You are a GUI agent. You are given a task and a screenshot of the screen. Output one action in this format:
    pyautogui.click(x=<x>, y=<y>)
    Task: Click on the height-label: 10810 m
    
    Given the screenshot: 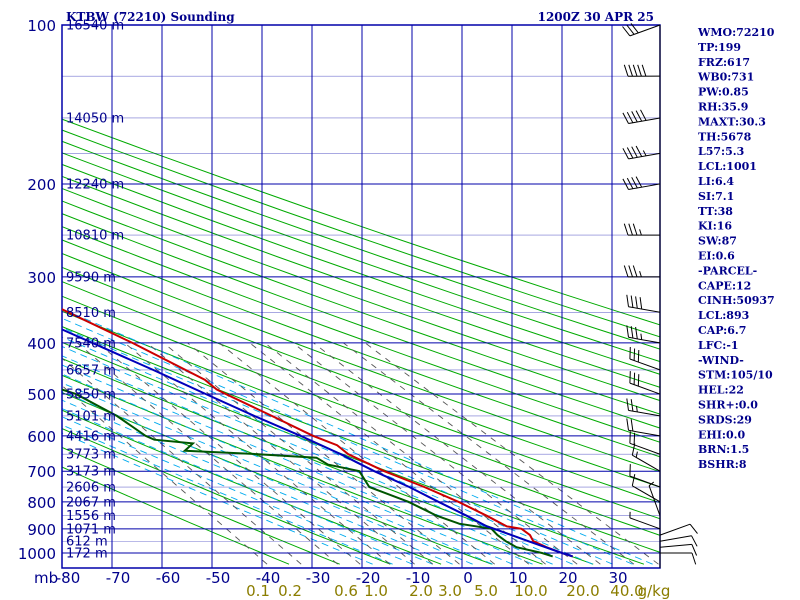 What is the action you would take?
    pyautogui.click(x=95, y=236)
    